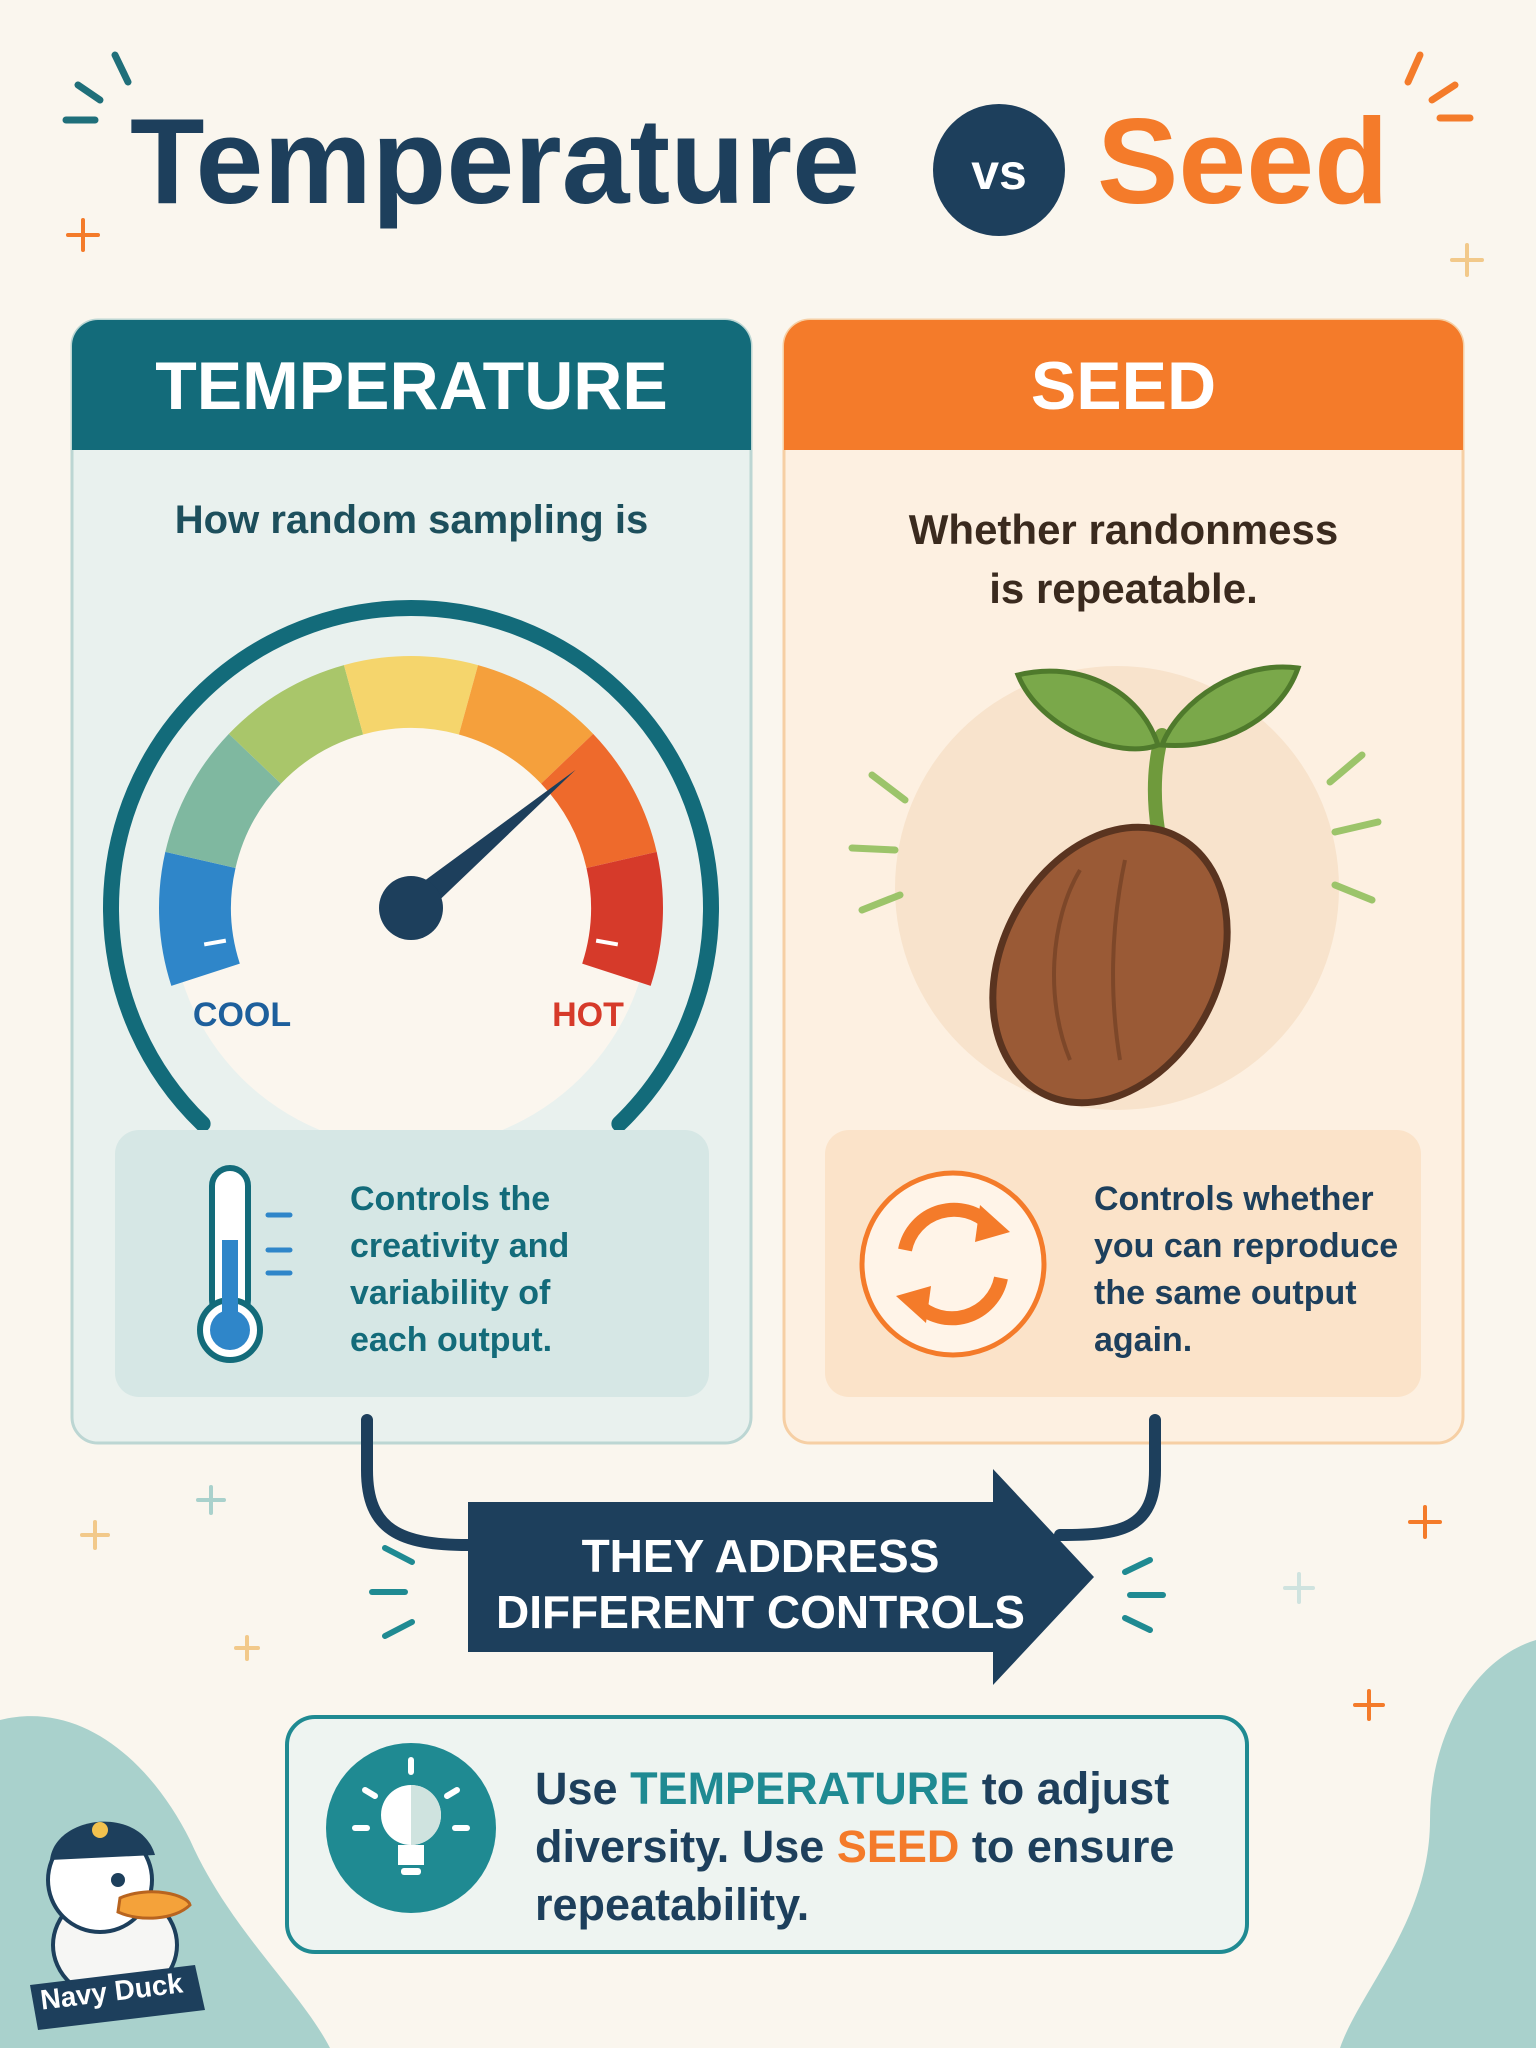  I want to click on seed-subtitle: Whether randonmess is repeatable., so click(1123, 559).